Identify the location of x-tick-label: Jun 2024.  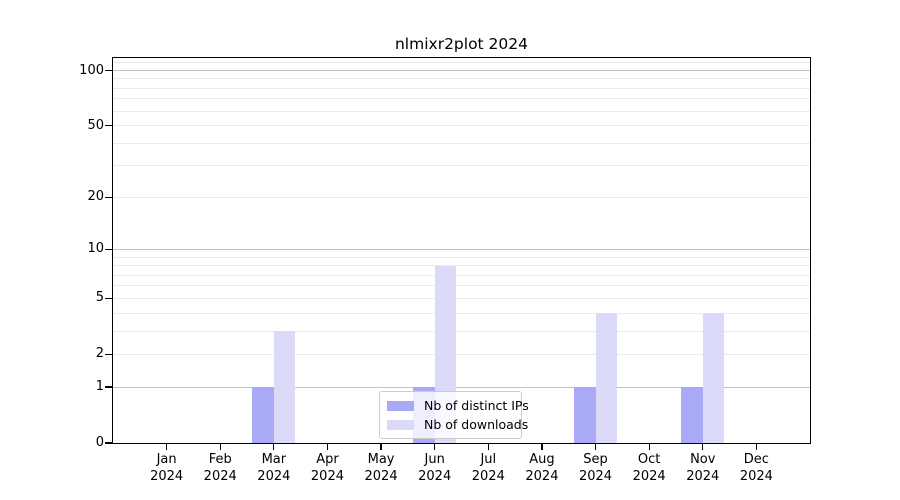
(435, 468).